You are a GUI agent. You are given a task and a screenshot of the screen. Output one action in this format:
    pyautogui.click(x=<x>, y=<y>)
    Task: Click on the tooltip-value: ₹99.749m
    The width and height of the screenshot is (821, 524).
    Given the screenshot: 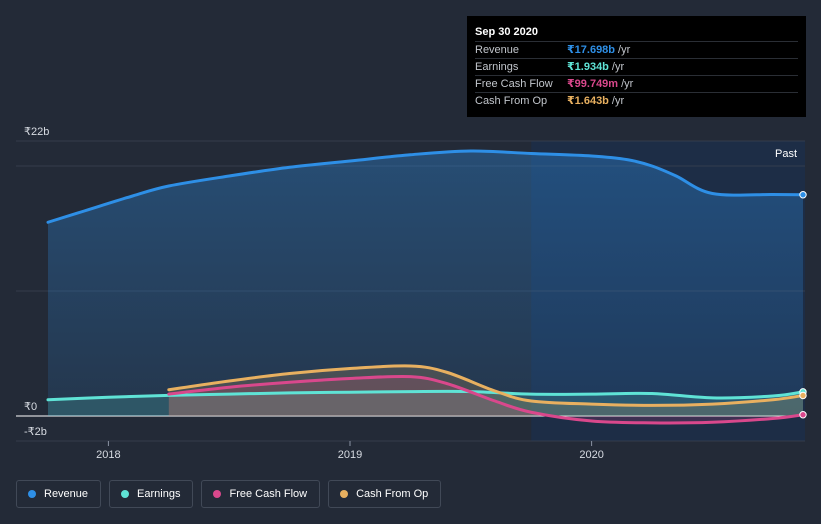 What is the action you would take?
    pyautogui.click(x=593, y=84)
    